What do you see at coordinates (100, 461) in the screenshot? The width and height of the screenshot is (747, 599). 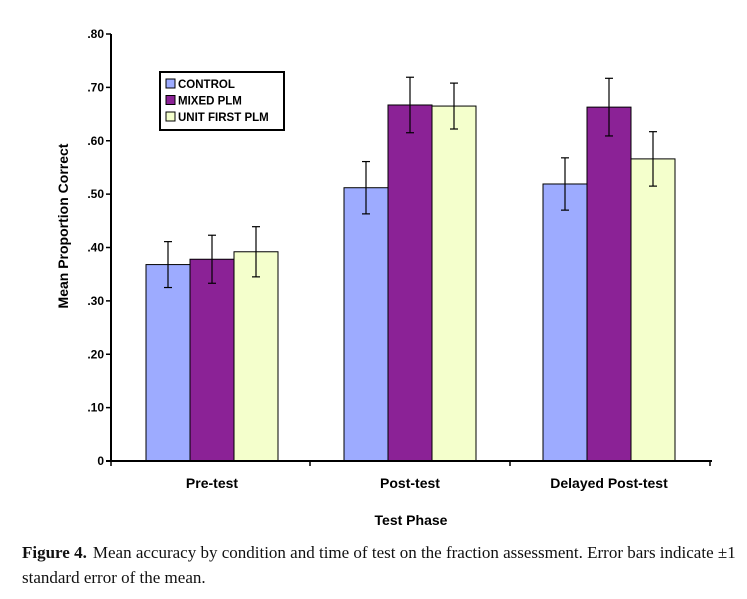 I see `y-tick-label: 0` at bounding box center [100, 461].